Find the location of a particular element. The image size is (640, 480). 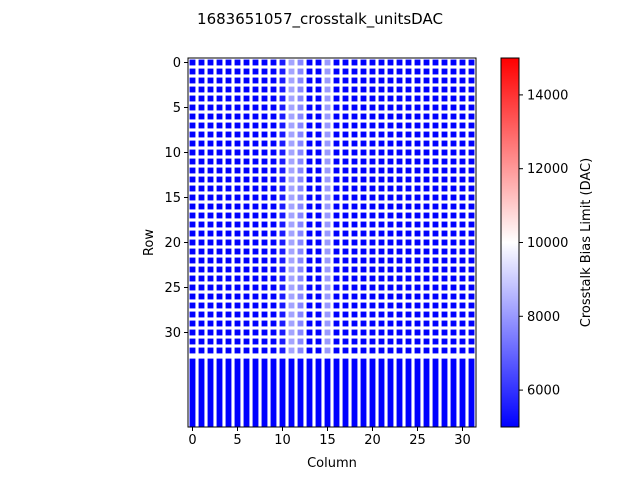

x-tick-label: 25 is located at coordinates (417, 440).